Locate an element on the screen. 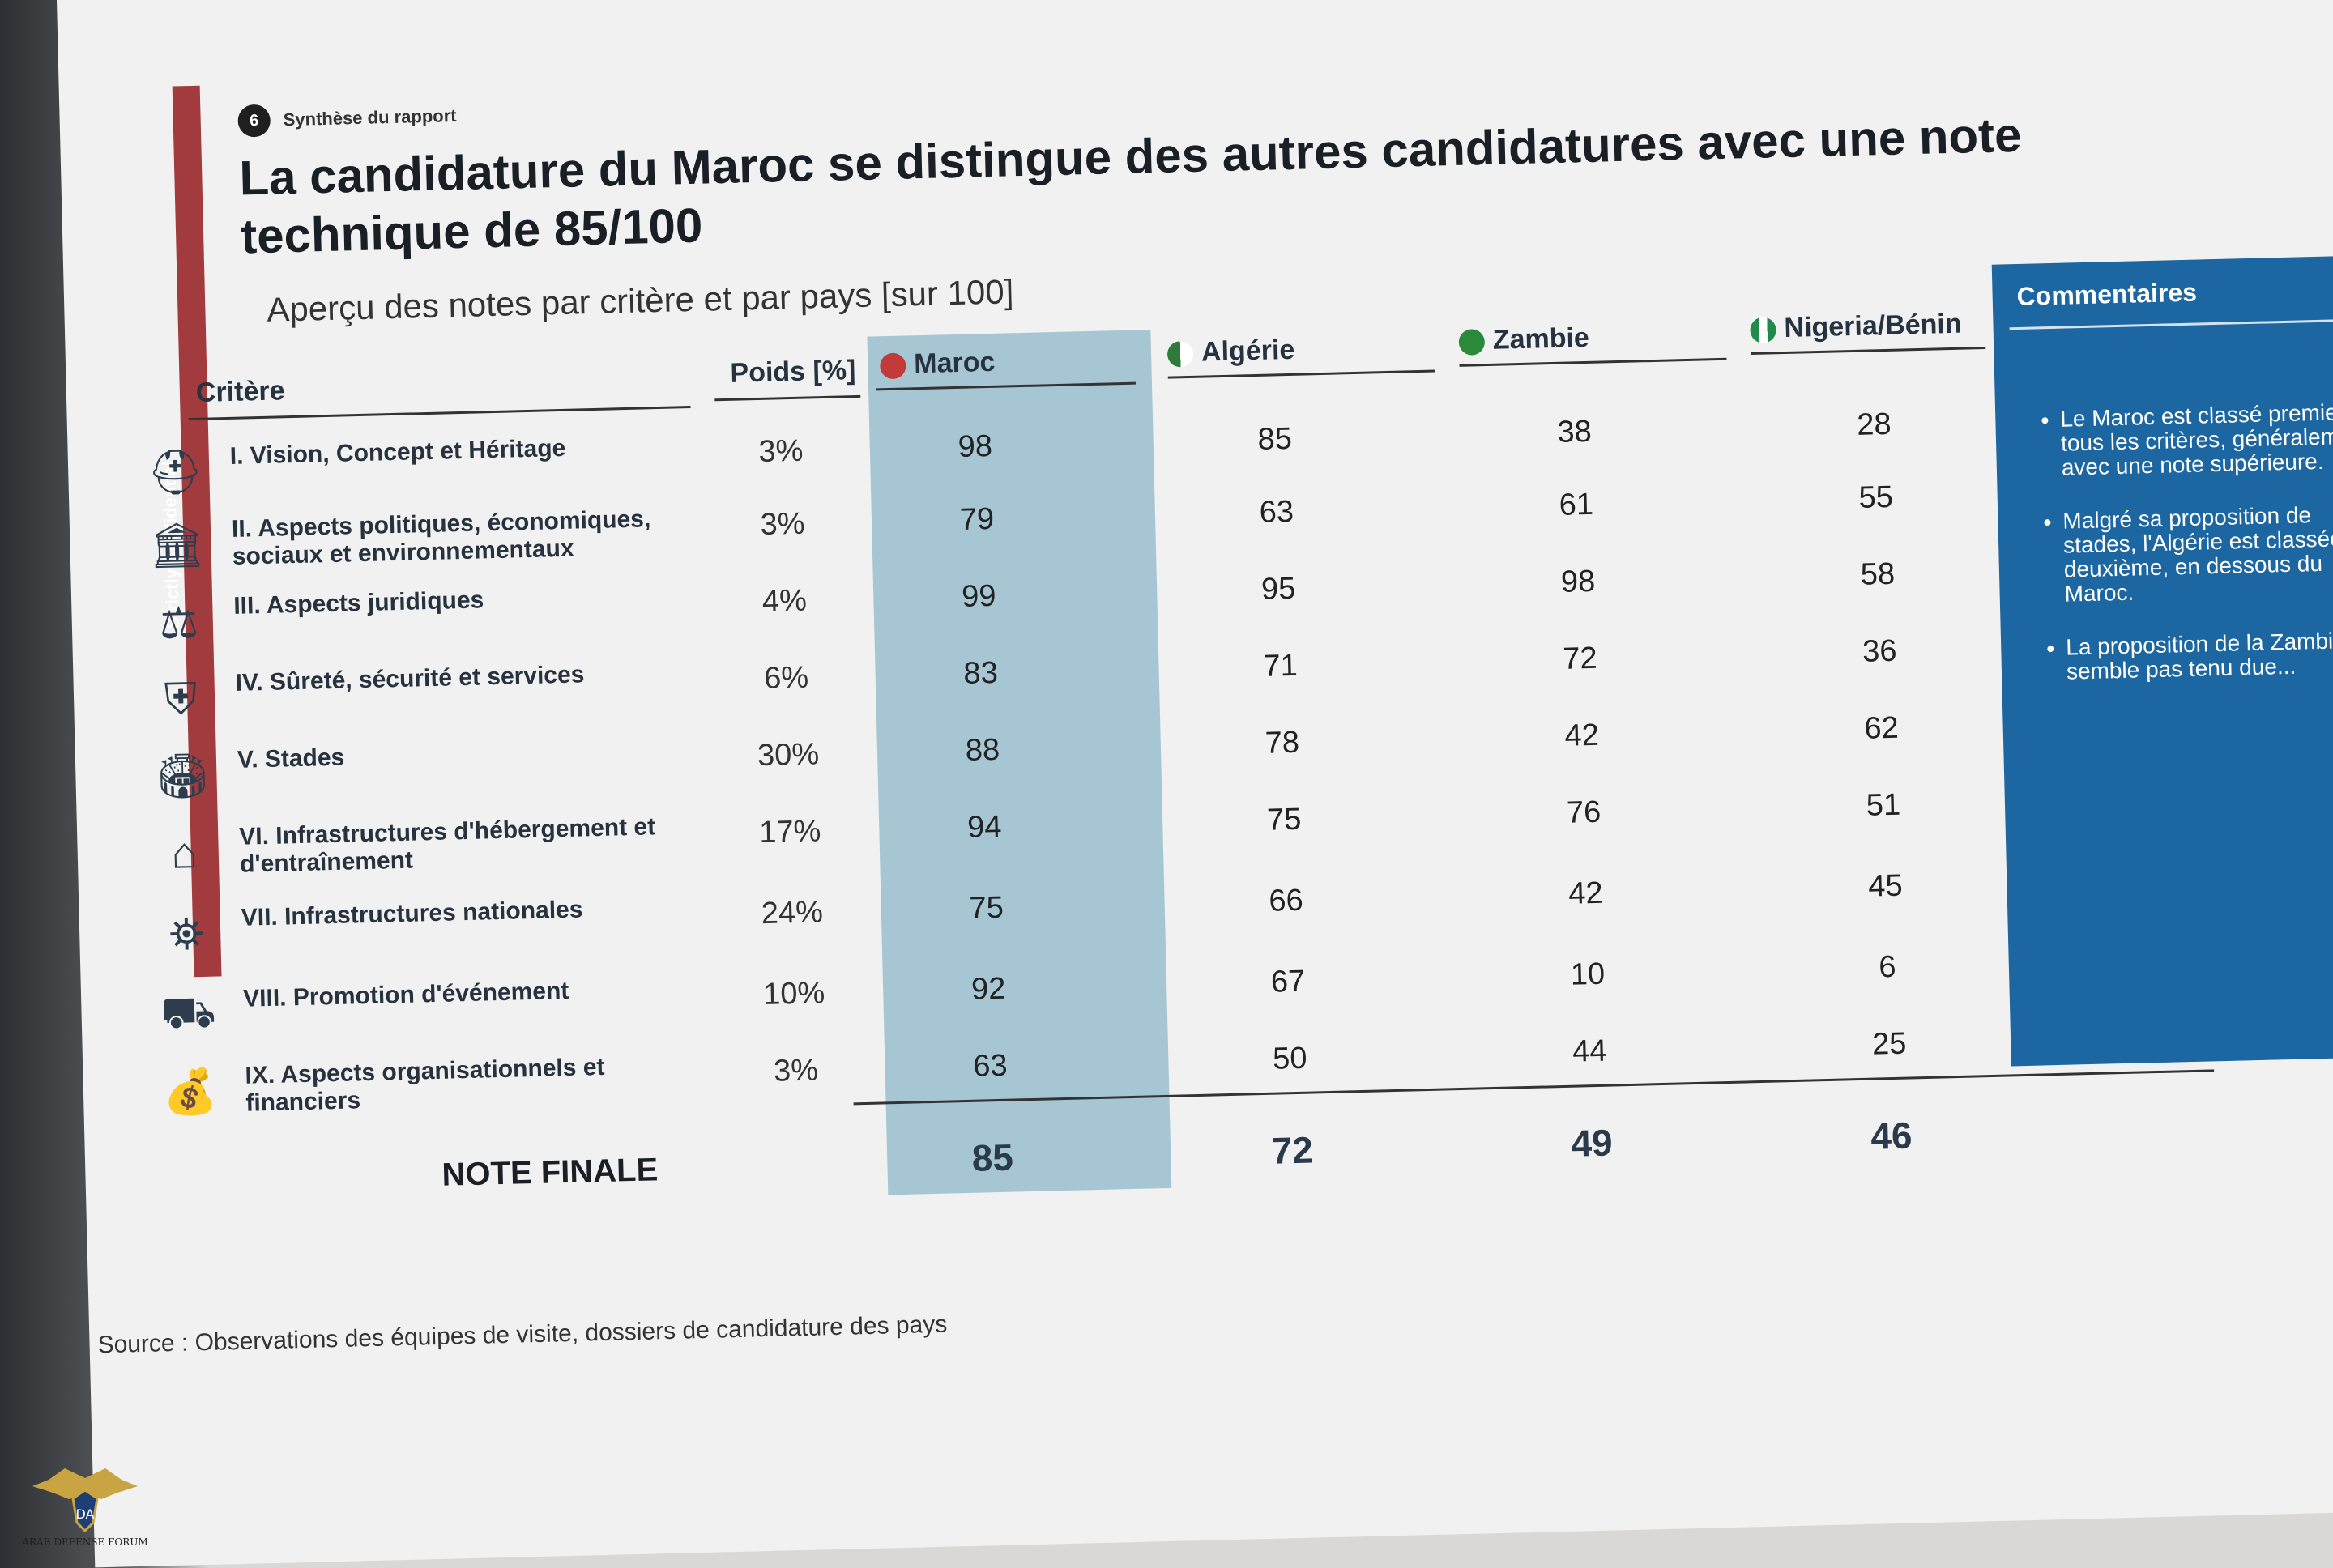 The width and height of the screenshot is (2333, 1568). weight-value: 30% is located at coordinates (788, 755).